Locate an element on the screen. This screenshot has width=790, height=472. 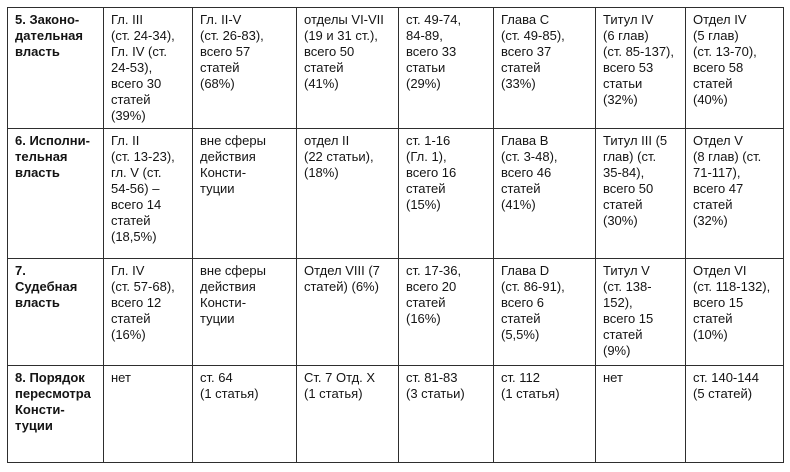
cell-r8-c5: ст. 81-83 (3 статьи) is located at coordinates (446, 414).